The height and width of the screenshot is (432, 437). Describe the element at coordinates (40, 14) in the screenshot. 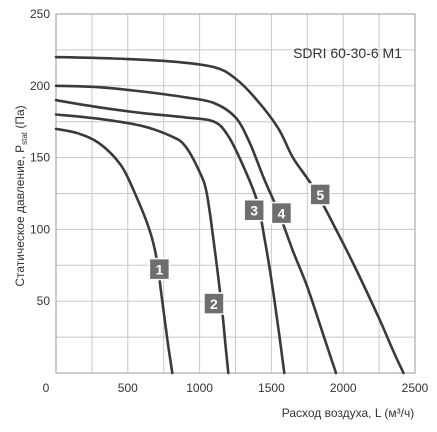

I see `y-tick-label: 250` at that location.